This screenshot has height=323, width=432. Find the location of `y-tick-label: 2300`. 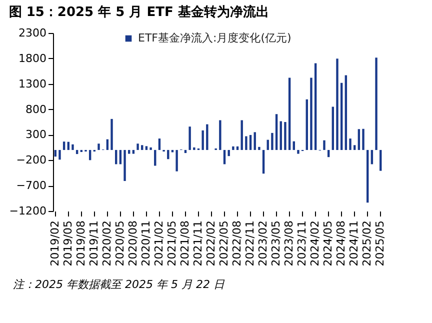

y-tick-label: 2300 is located at coordinates (32, 33).